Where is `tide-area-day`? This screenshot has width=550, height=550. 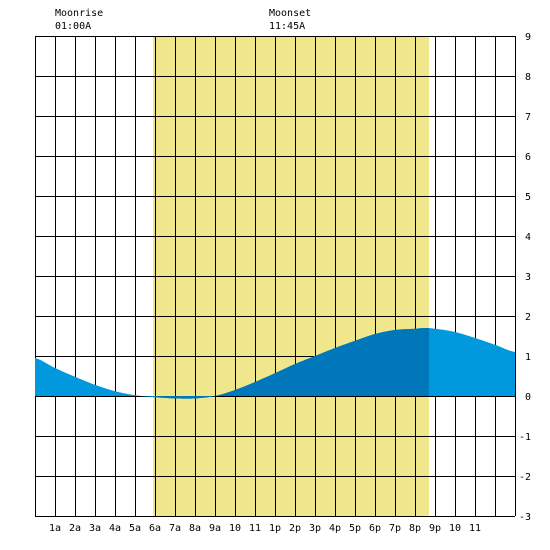 tide-area-day is located at coordinates (291, 363).